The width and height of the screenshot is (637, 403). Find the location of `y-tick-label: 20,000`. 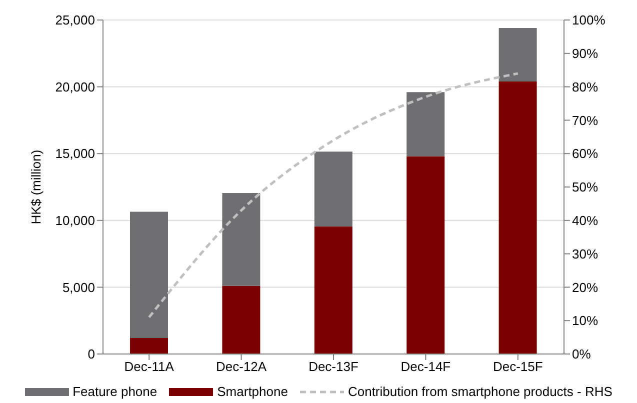

y-tick-label: 20,000 is located at coordinates (75, 86).